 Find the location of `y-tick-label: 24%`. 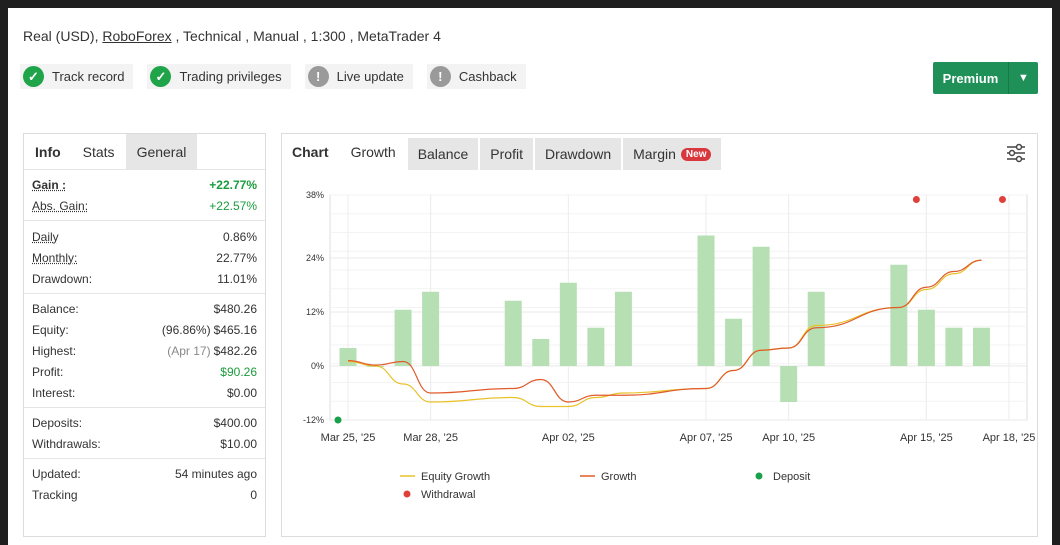

y-tick-label: 24% is located at coordinates (315, 258).